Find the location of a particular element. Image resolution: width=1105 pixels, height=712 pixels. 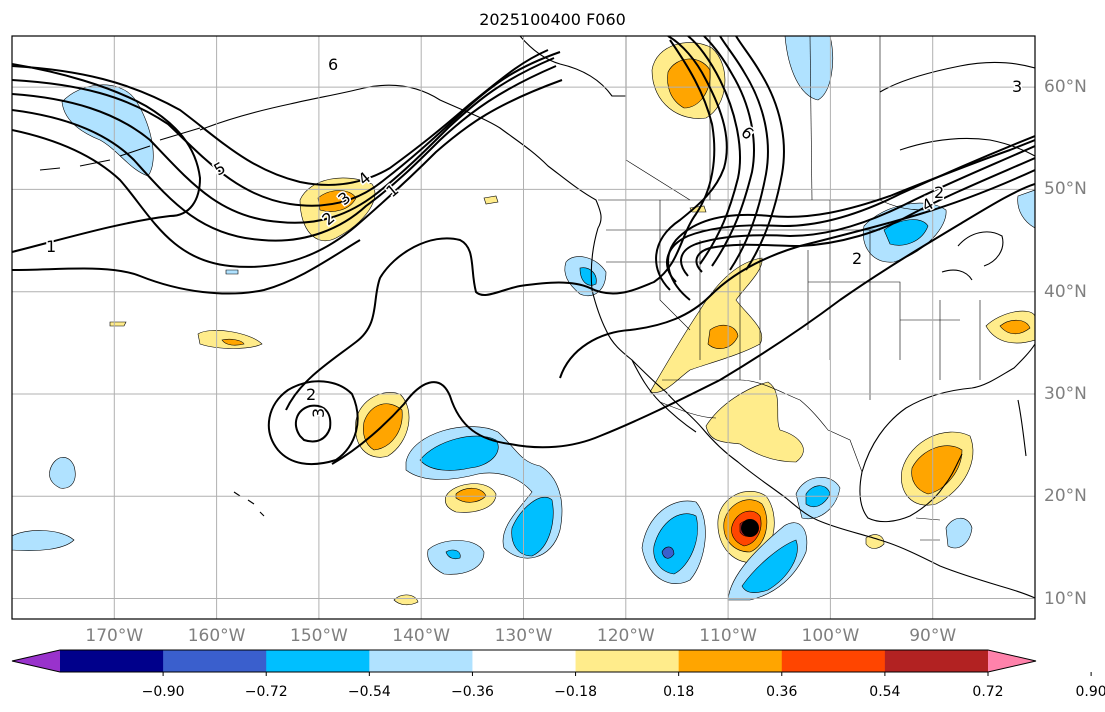

colorbar-tick-label: 0.54 is located at coordinates (885, 692).